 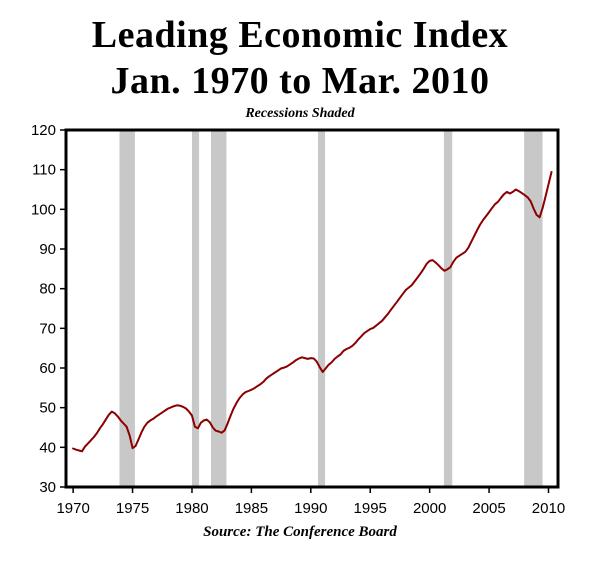 I want to click on y-tick-label: 50, so click(x=47, y=407).